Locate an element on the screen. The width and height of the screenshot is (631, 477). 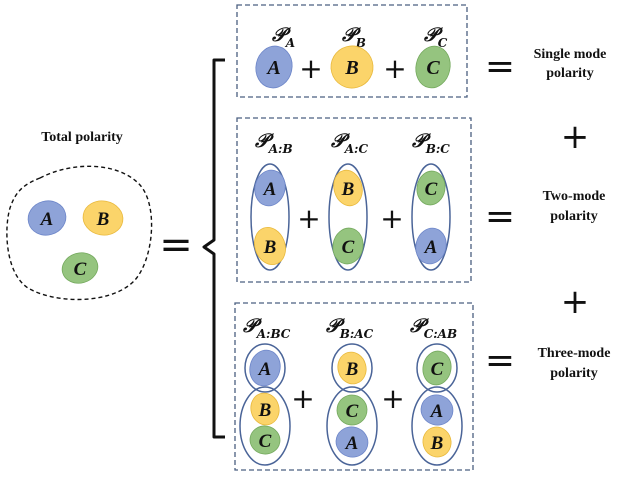
total-mode-c: C is located at coordinates (80, 268).